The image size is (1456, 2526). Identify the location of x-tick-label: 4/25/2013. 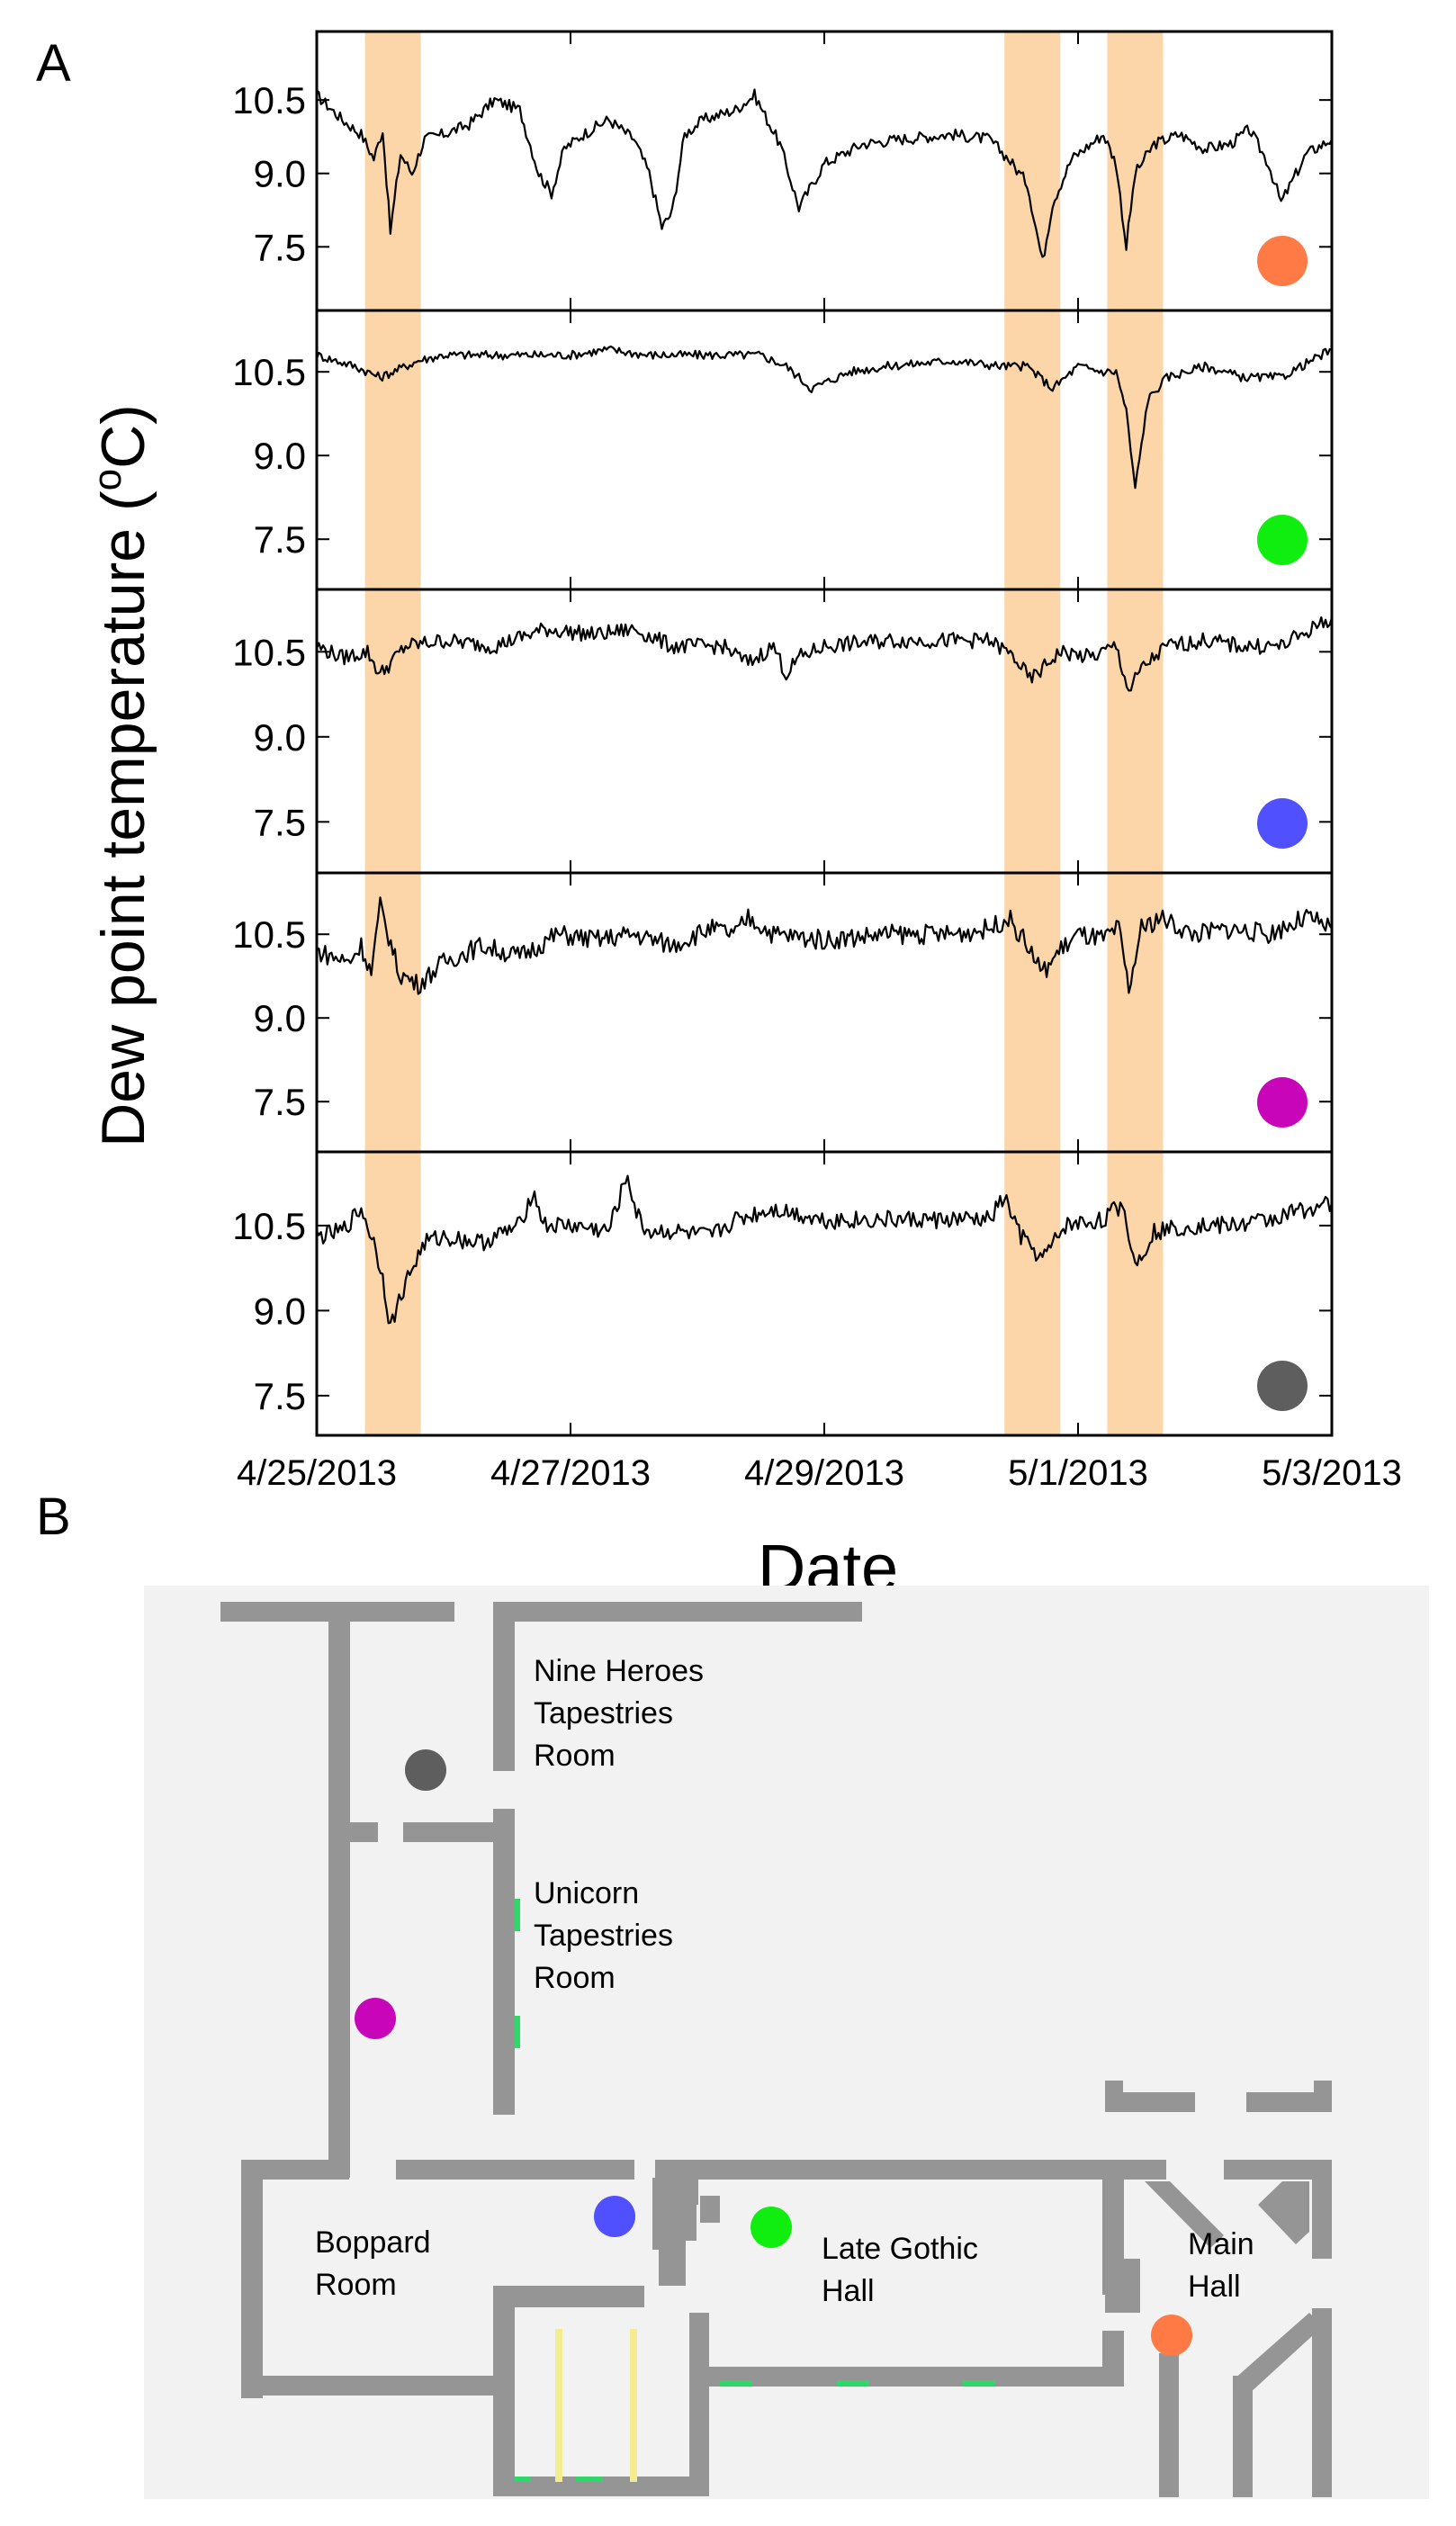
(317, 1473).